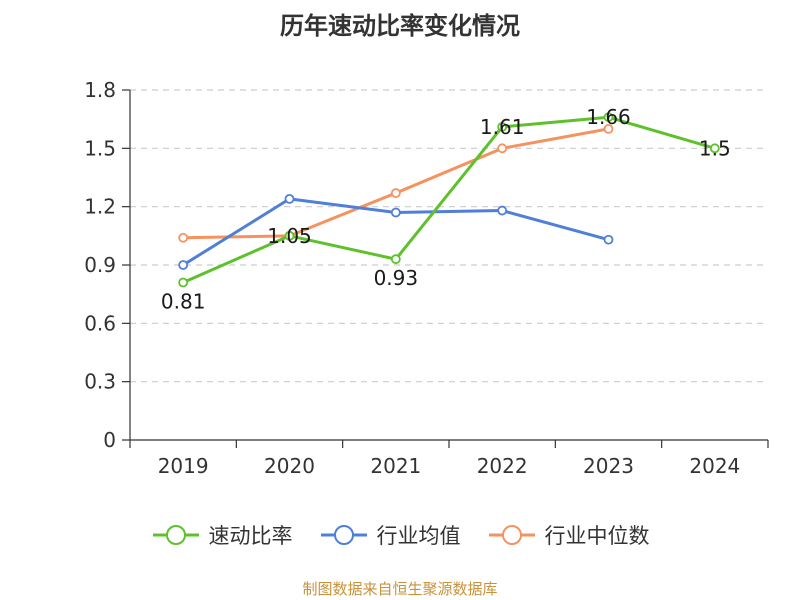 The image size is (800, 600). What do you see at coordinates (250, 536) in the screenshot?
I see `legend-label: 速动比率` at bounding box center [250, 536].